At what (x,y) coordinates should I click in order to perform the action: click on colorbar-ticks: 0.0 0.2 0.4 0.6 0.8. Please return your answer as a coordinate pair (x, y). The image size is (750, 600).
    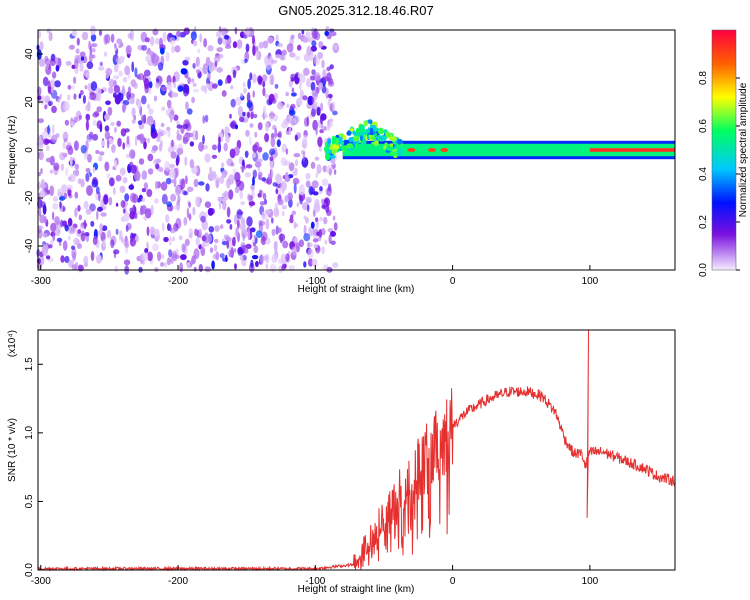
    Looking at the image, I should click on (719, 174).